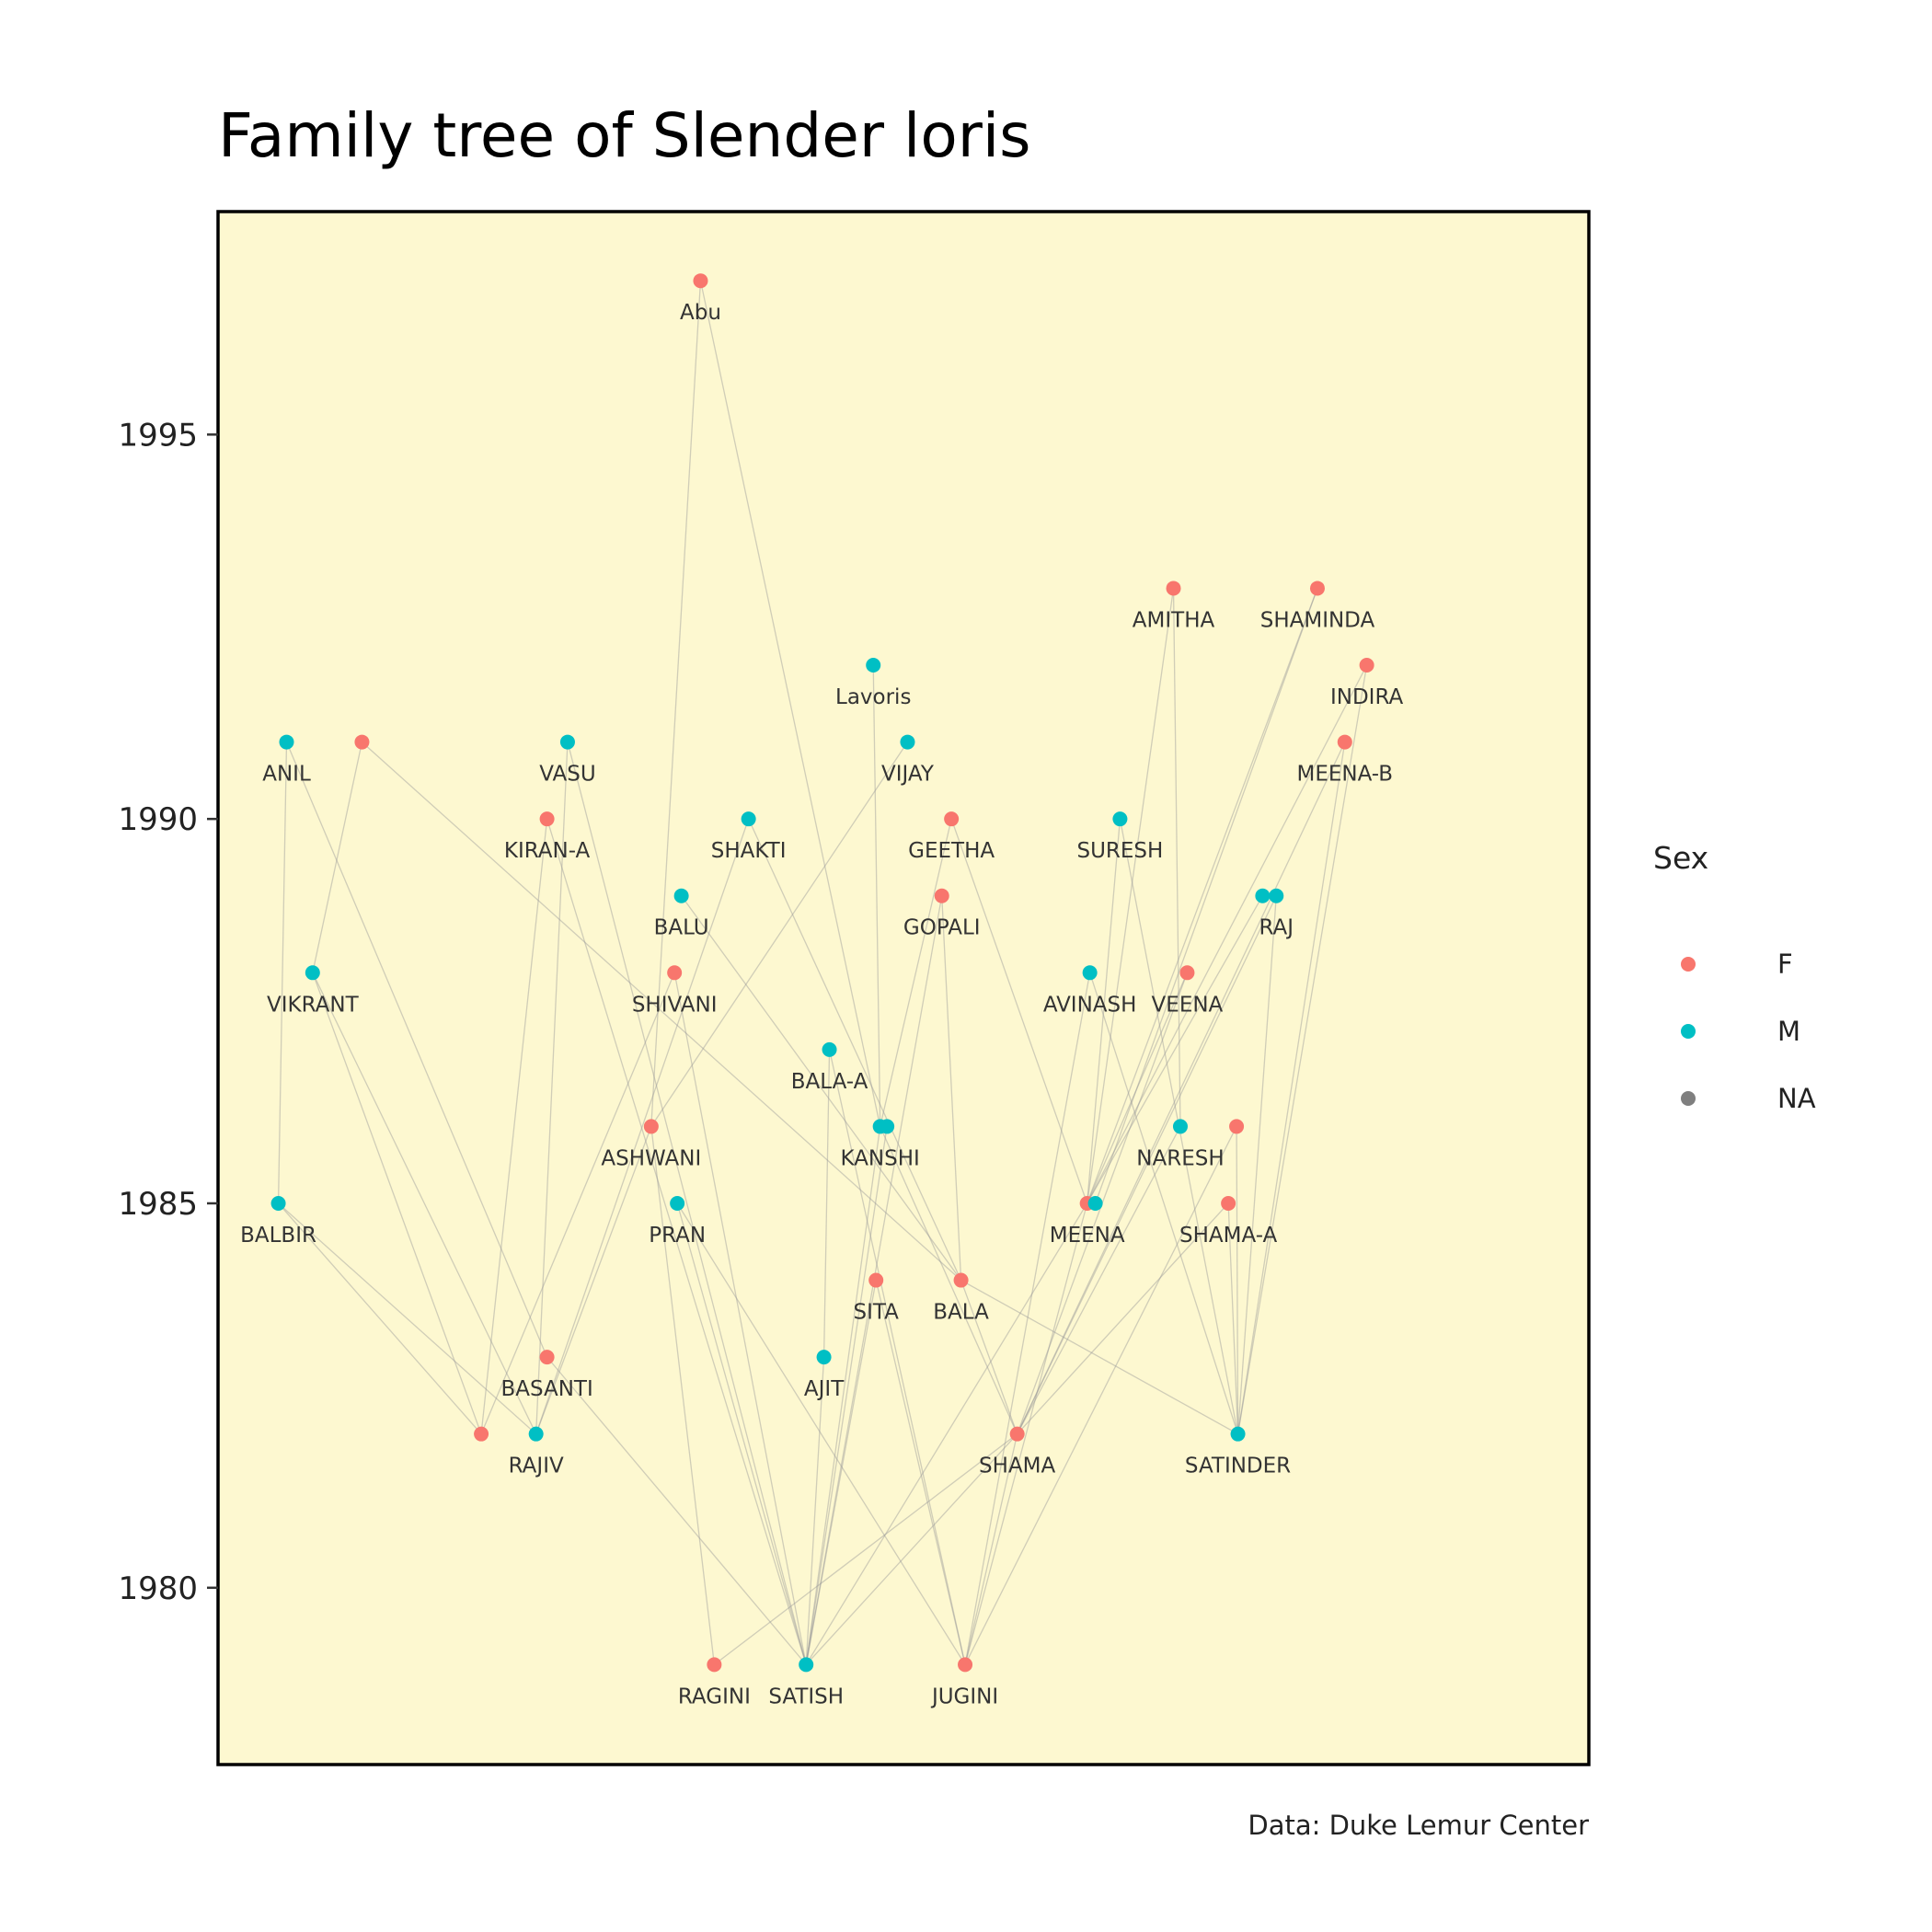 The image size is (1932, 1932). Describe the element at coordinates (873, 697) in the screenshot. I see `animal-label: Lavoris` at that location.